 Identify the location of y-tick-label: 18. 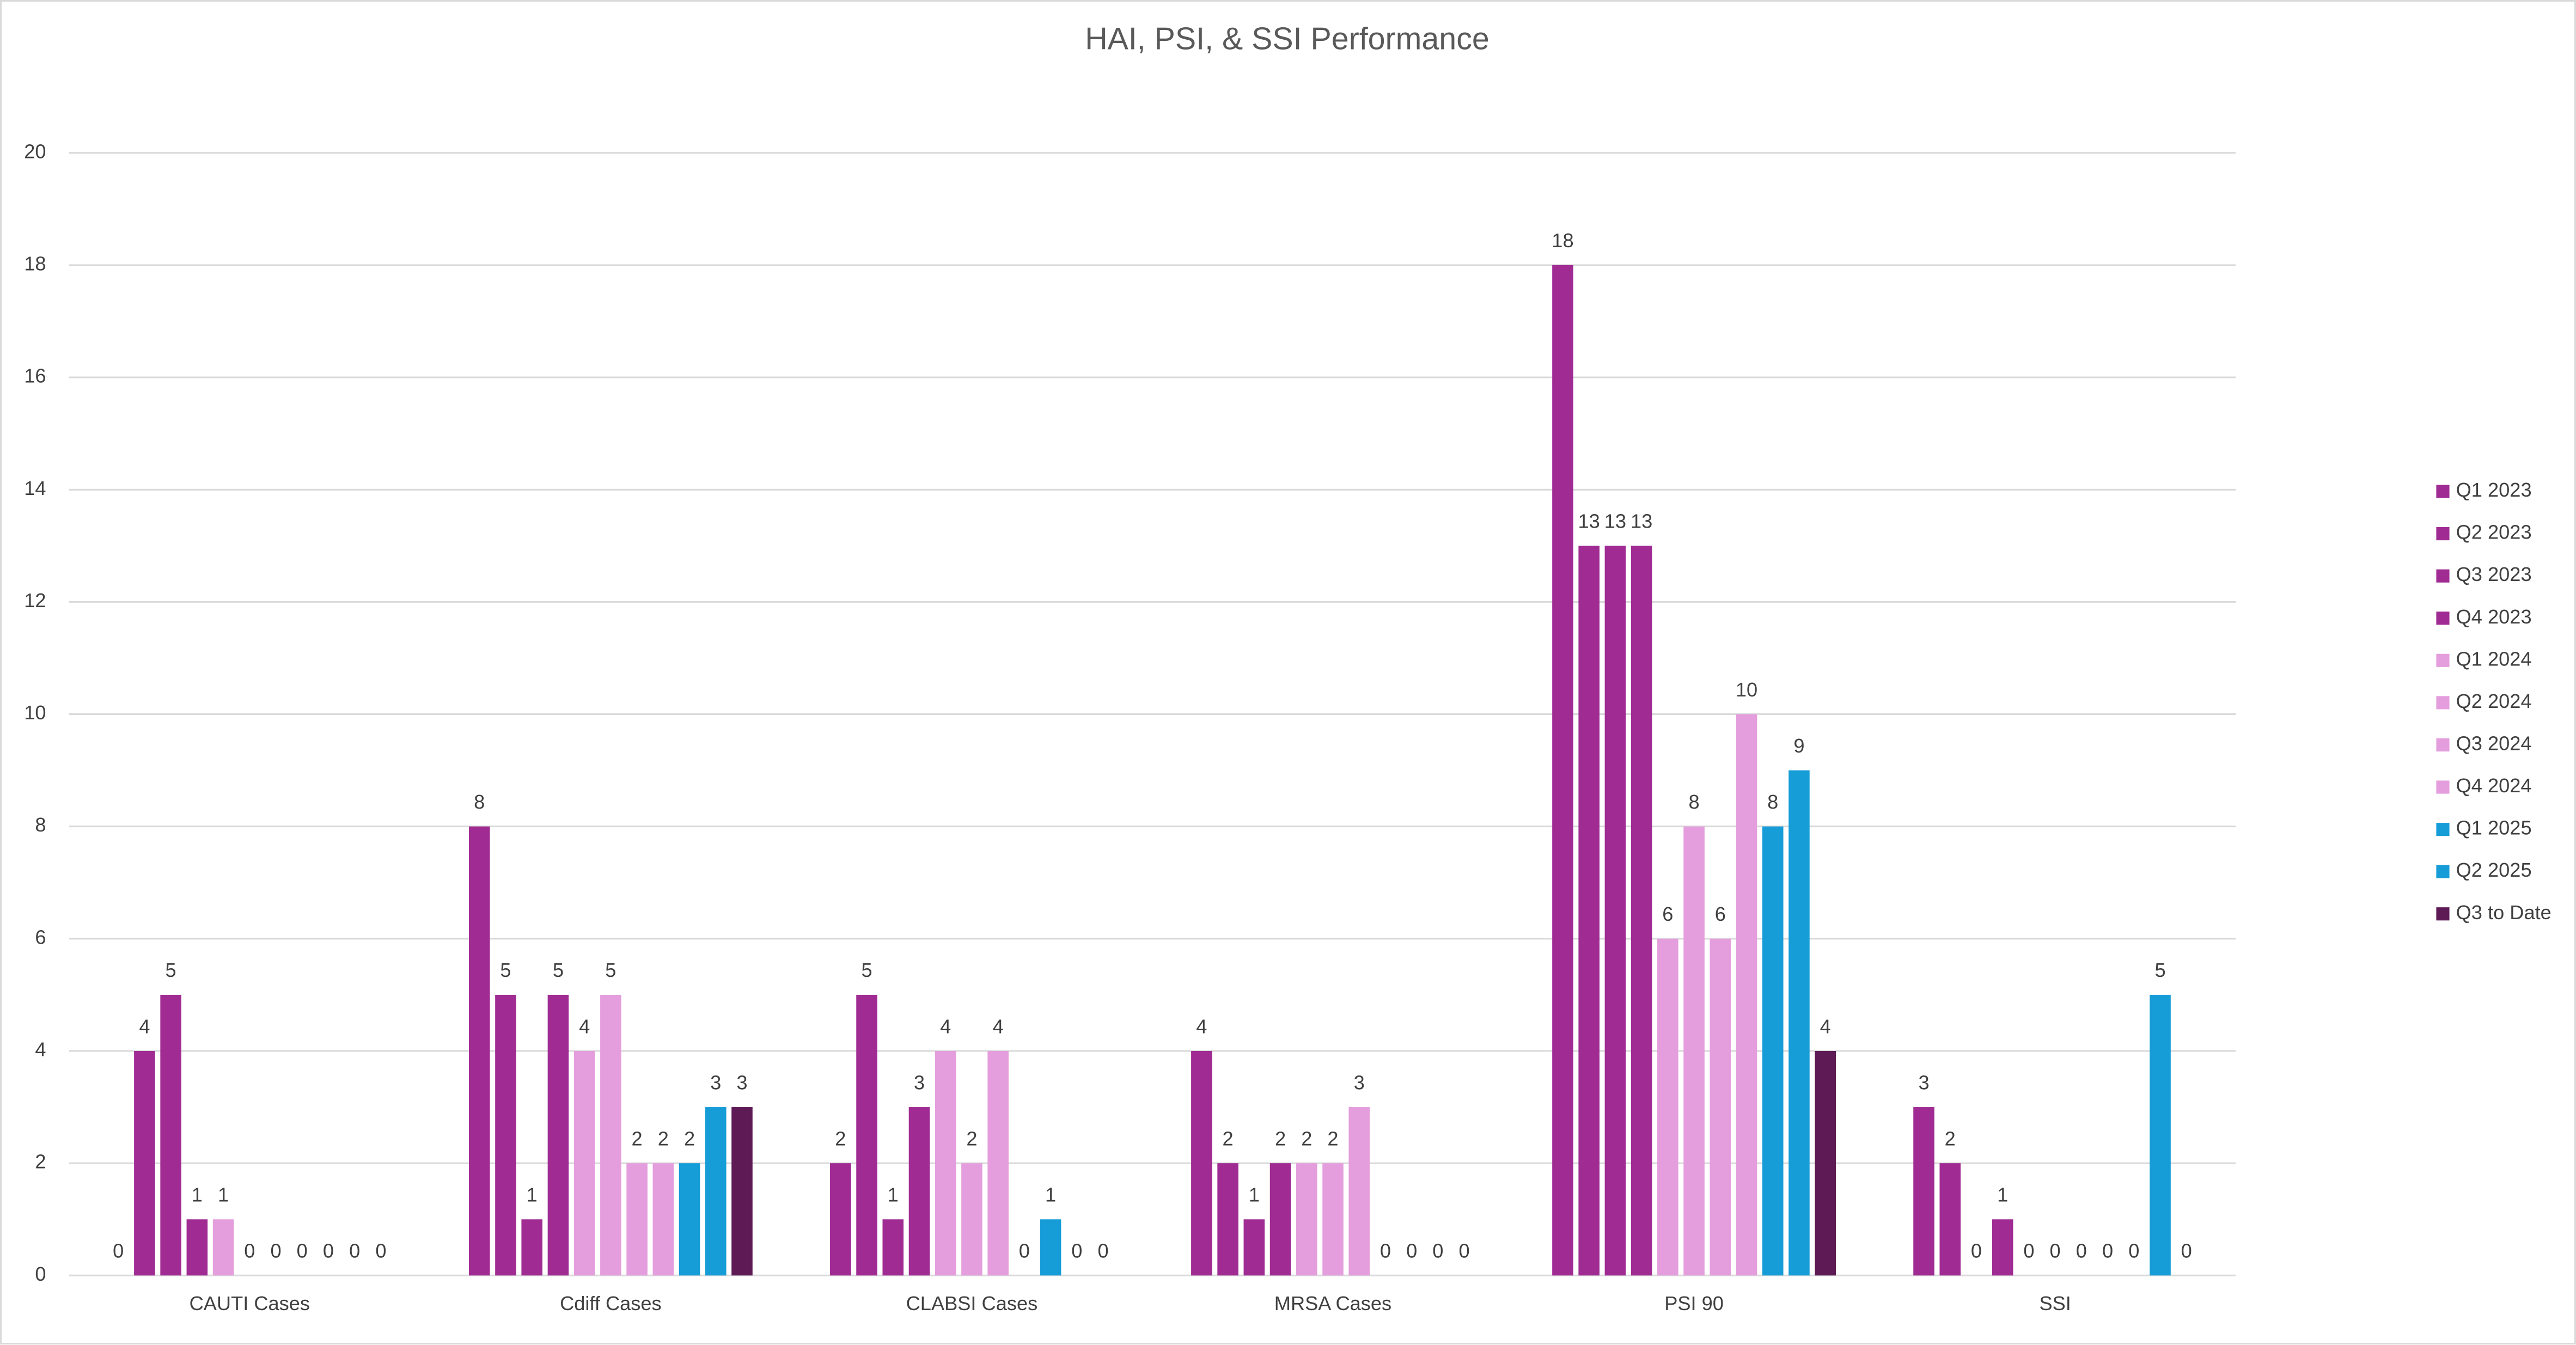
(35, 263).